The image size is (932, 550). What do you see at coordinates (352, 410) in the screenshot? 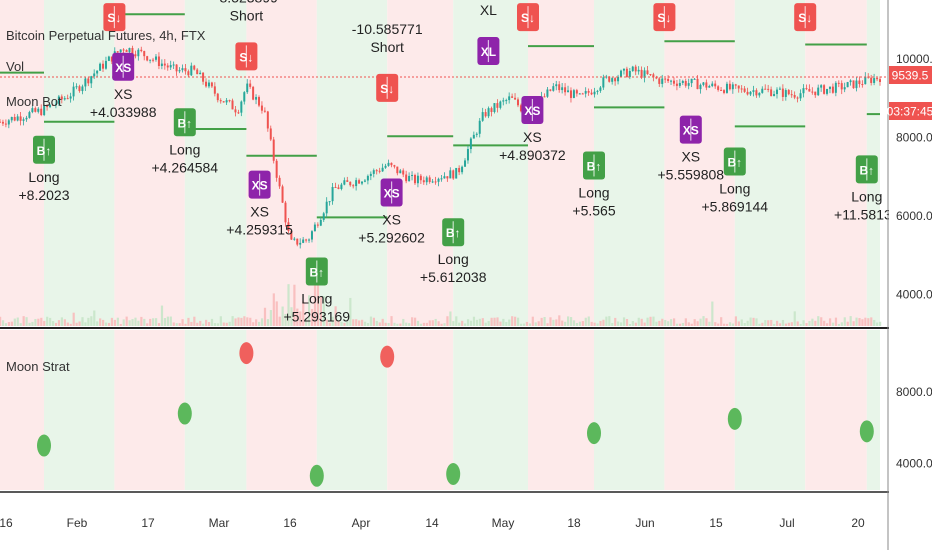
I see `lower-regime-band` at bounding box center [352, 410].